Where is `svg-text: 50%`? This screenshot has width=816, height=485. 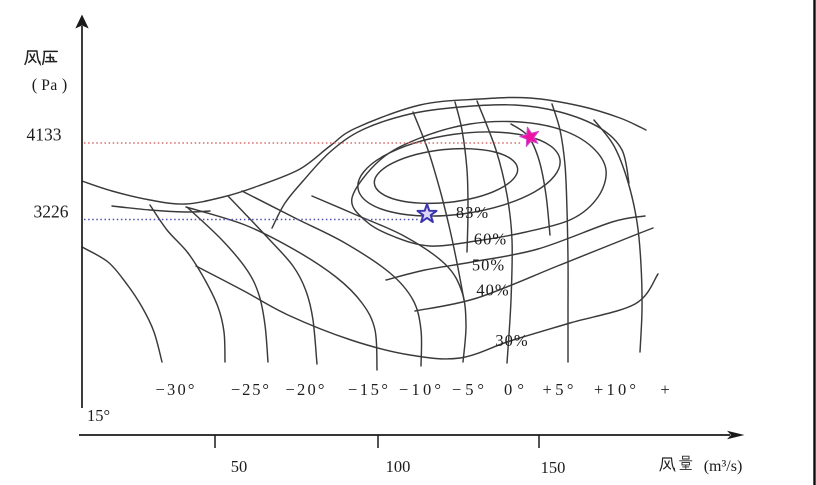 svg-text: 50% is located at coordinates (488, 265).